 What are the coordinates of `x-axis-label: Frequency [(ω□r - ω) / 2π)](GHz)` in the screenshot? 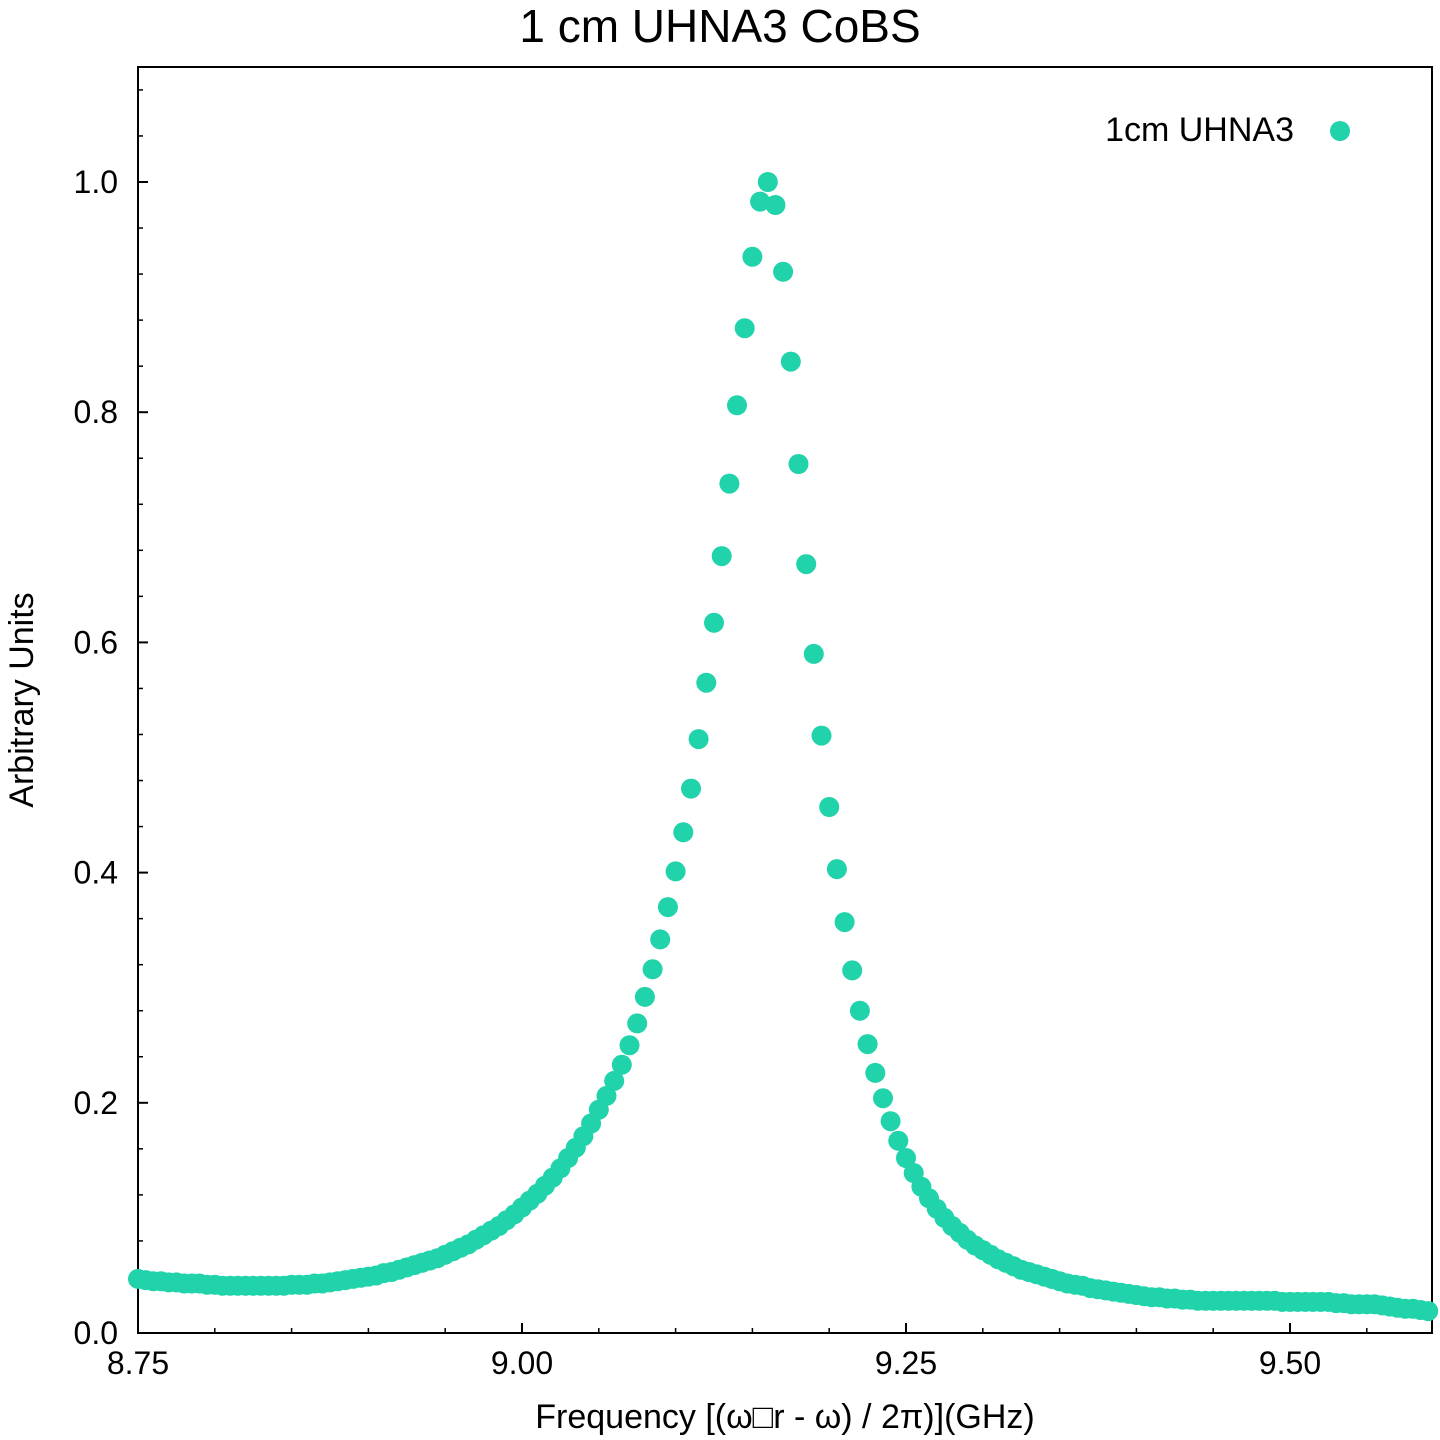 It's located at (784, 1417).